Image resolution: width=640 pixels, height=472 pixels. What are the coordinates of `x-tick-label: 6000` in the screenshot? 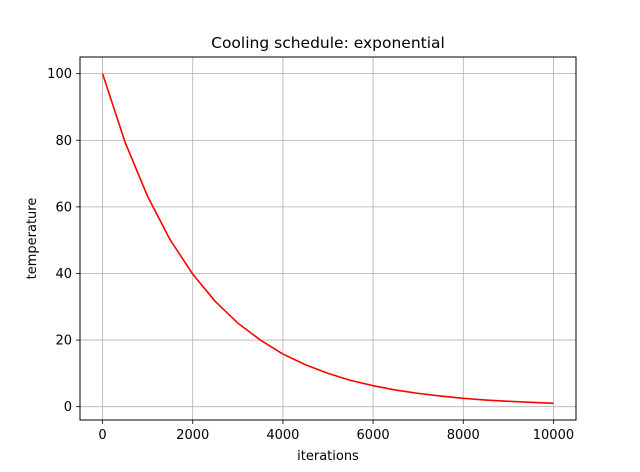 It's located at (373, 435).